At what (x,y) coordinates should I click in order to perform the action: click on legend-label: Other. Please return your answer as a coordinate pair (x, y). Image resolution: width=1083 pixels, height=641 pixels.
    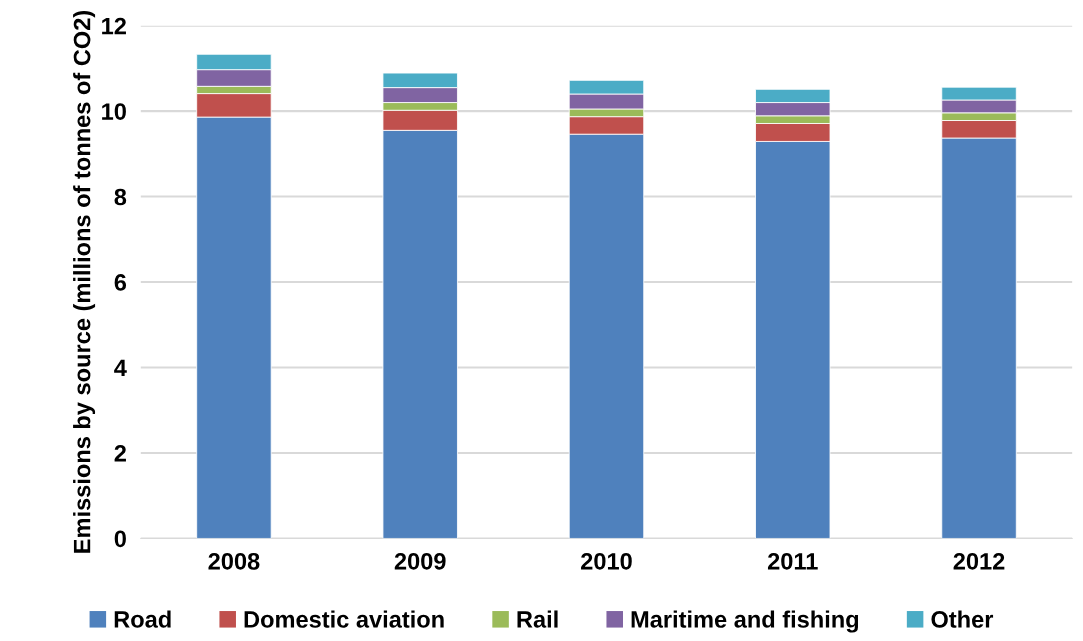
    Looking at the image, I should click on (962, 619).